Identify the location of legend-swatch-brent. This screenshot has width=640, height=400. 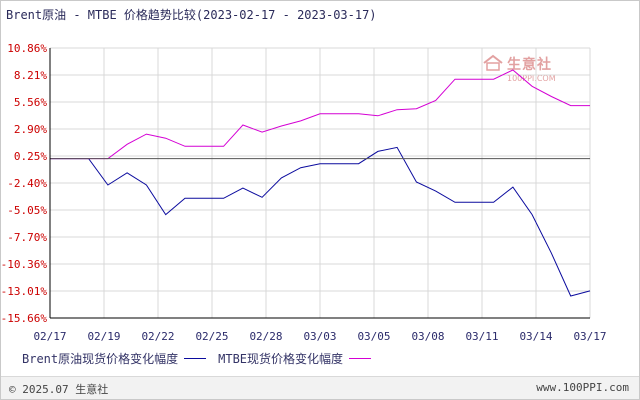
(195, 358).